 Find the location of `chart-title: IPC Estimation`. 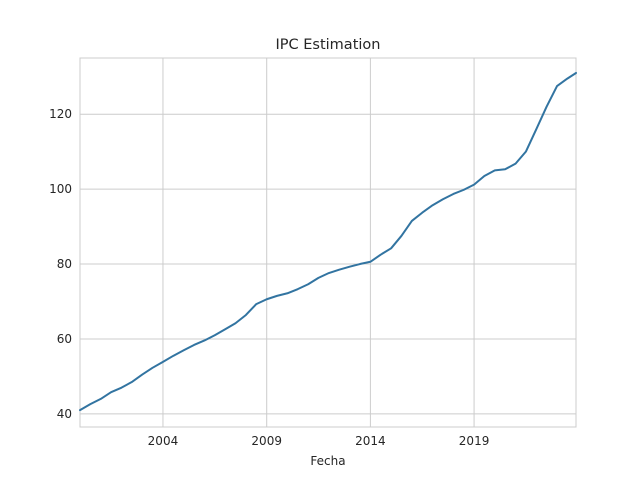

chart-title: IPC Estimation is located at coordinates (328, 45).